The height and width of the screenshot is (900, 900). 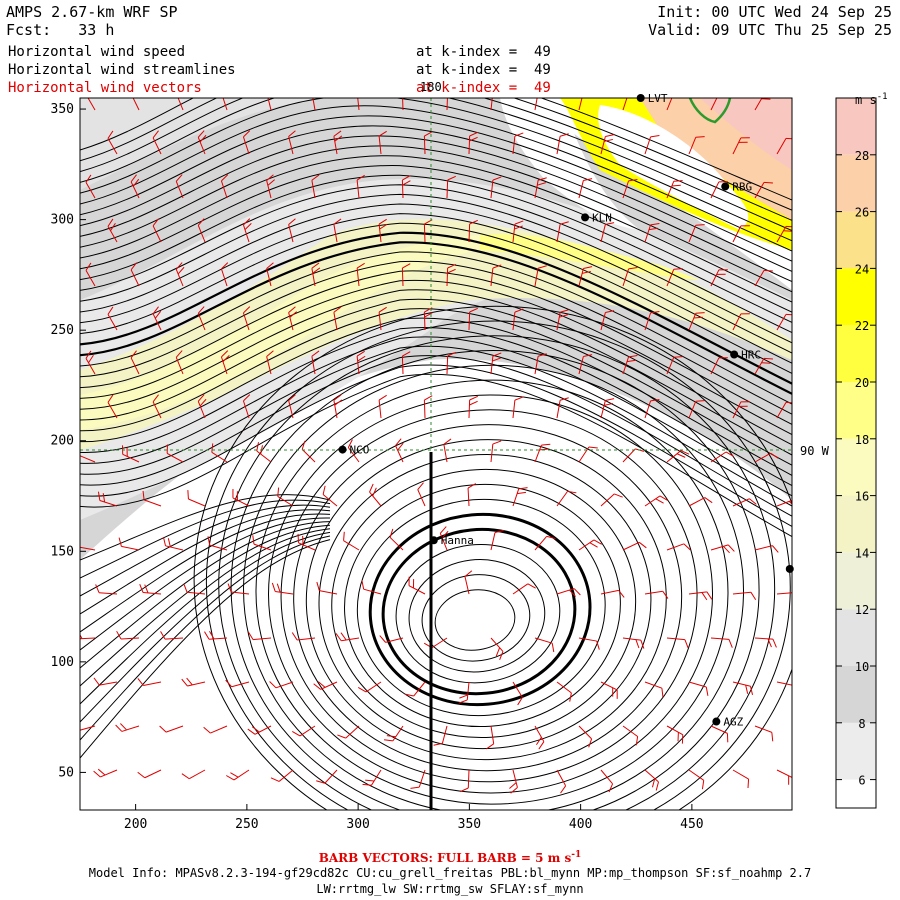 I want to click on x-tick-label: 250, so click(x=246, y=824).